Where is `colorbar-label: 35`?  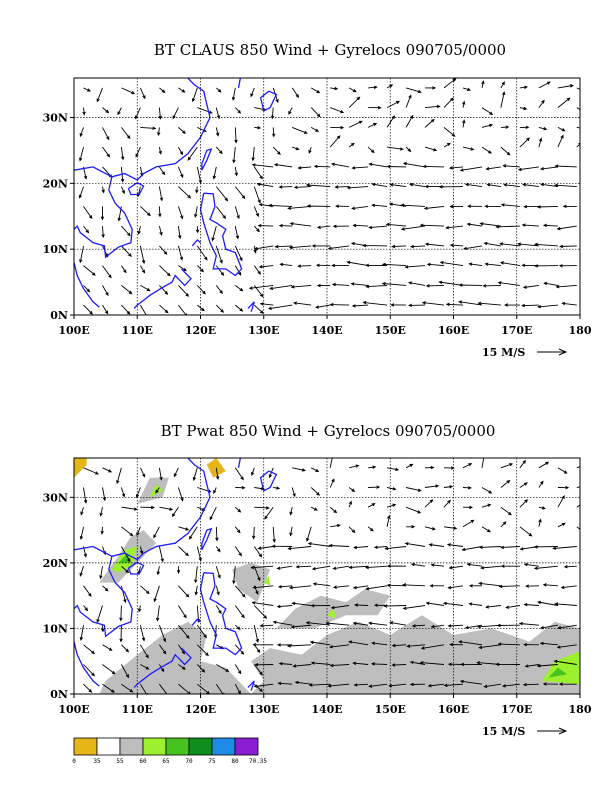
colorbar-label: 35 is located at coordinates (97, 761).